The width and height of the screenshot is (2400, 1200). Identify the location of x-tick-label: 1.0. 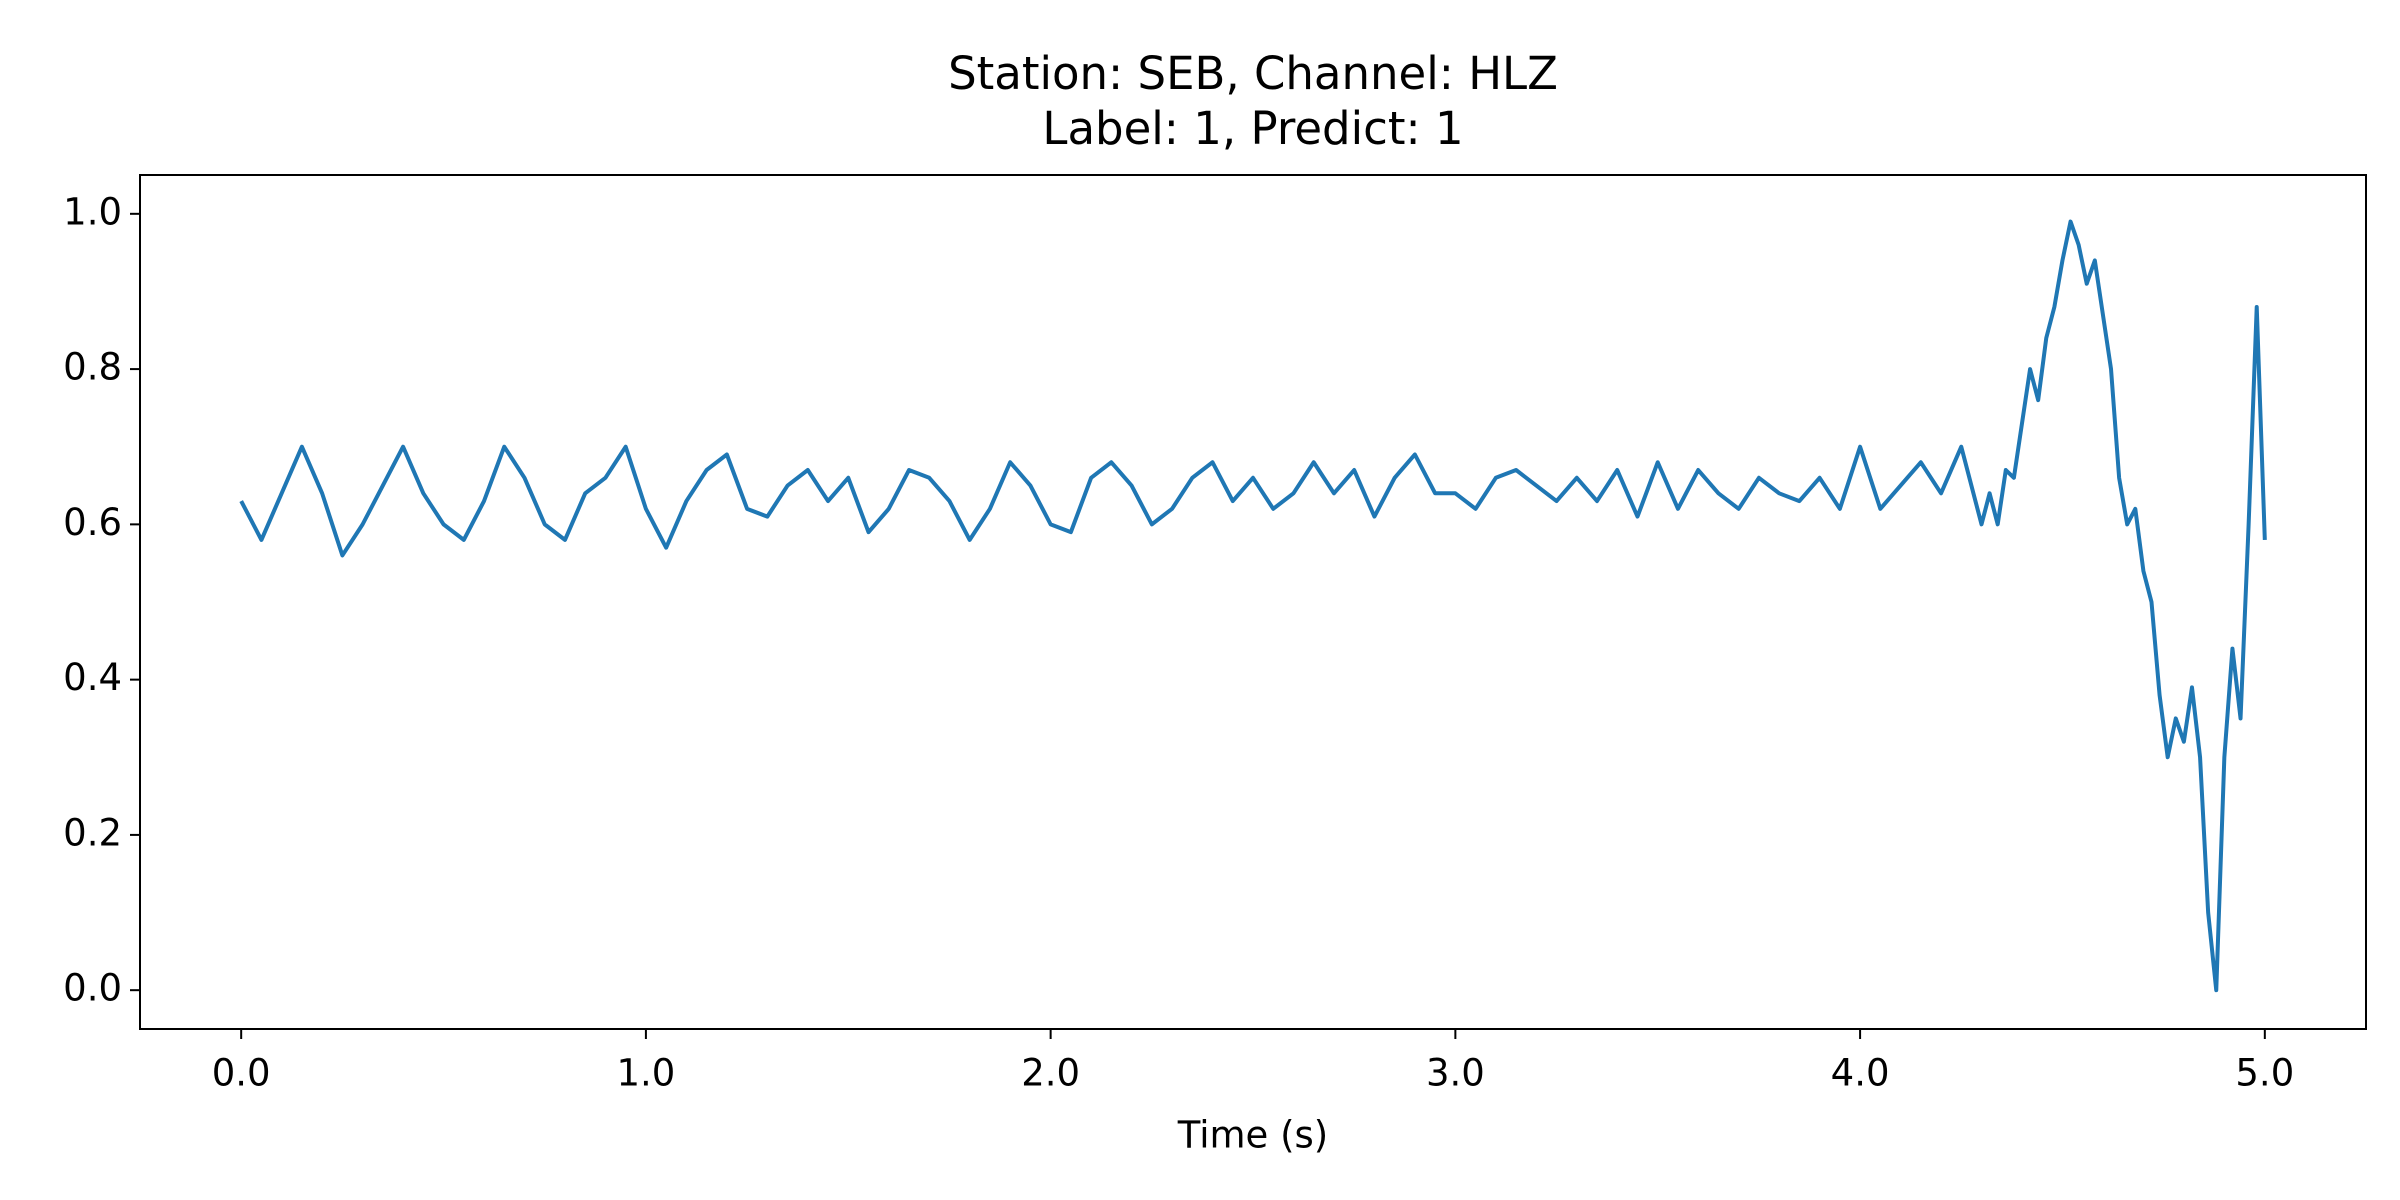
(645, 1073).